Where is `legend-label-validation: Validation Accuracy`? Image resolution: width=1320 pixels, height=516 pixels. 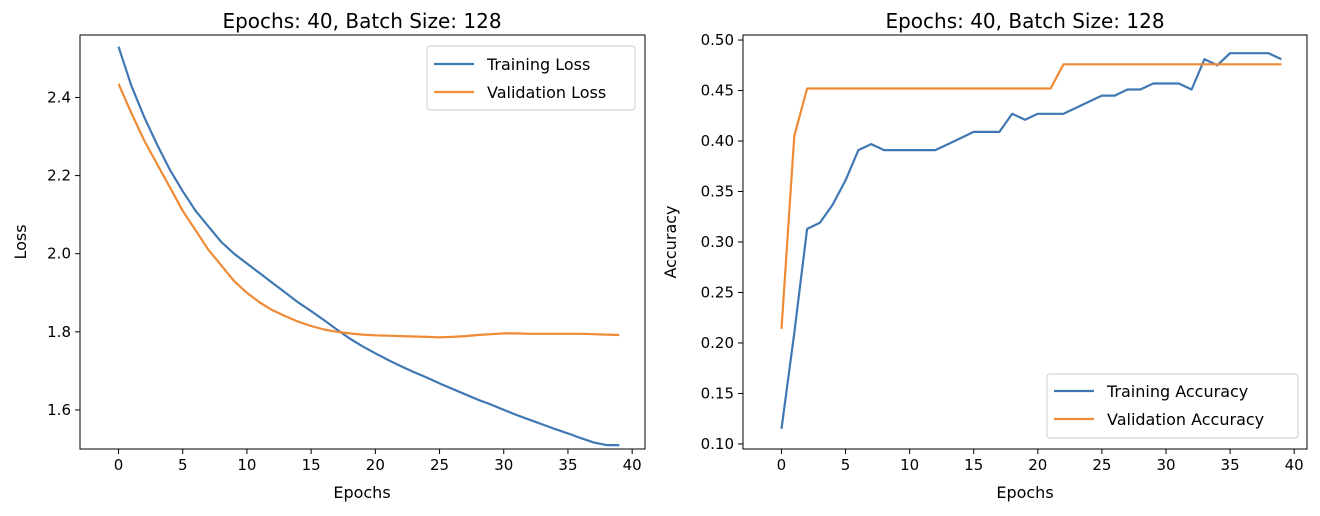
legend-label-validation: Validation Accuracy is located at coordinates (1185, 419).